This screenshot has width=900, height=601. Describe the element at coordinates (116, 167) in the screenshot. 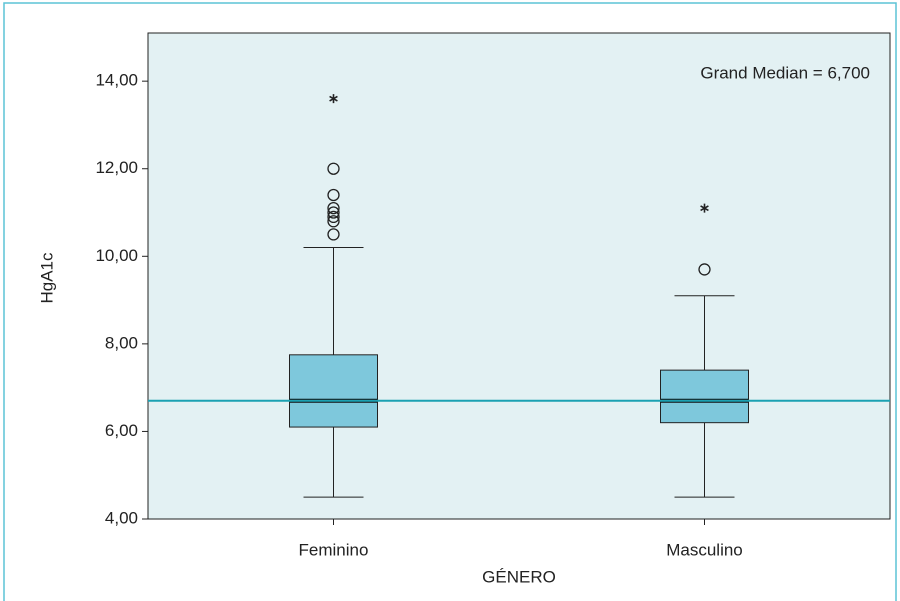

I see `y-tick-label: 12,00` at that location.